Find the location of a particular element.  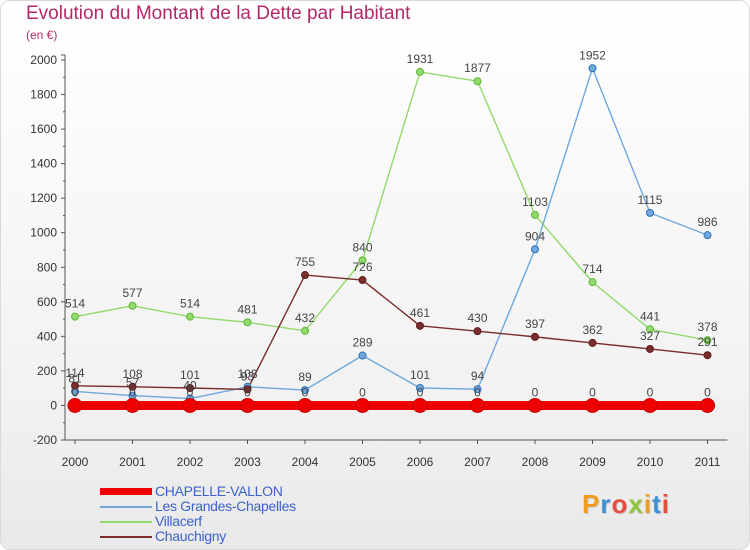

legend-label: CHAPELLE-VALLON is located at coordinates (219, 491).